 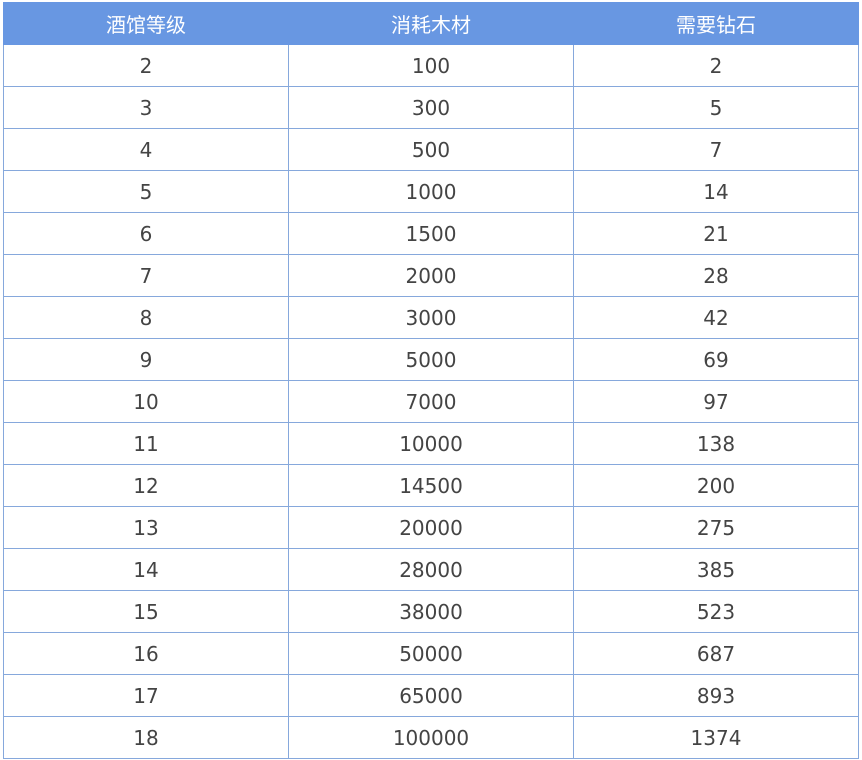 I want to click on table-row: 6 1500 21, so click(x=431, y=233).